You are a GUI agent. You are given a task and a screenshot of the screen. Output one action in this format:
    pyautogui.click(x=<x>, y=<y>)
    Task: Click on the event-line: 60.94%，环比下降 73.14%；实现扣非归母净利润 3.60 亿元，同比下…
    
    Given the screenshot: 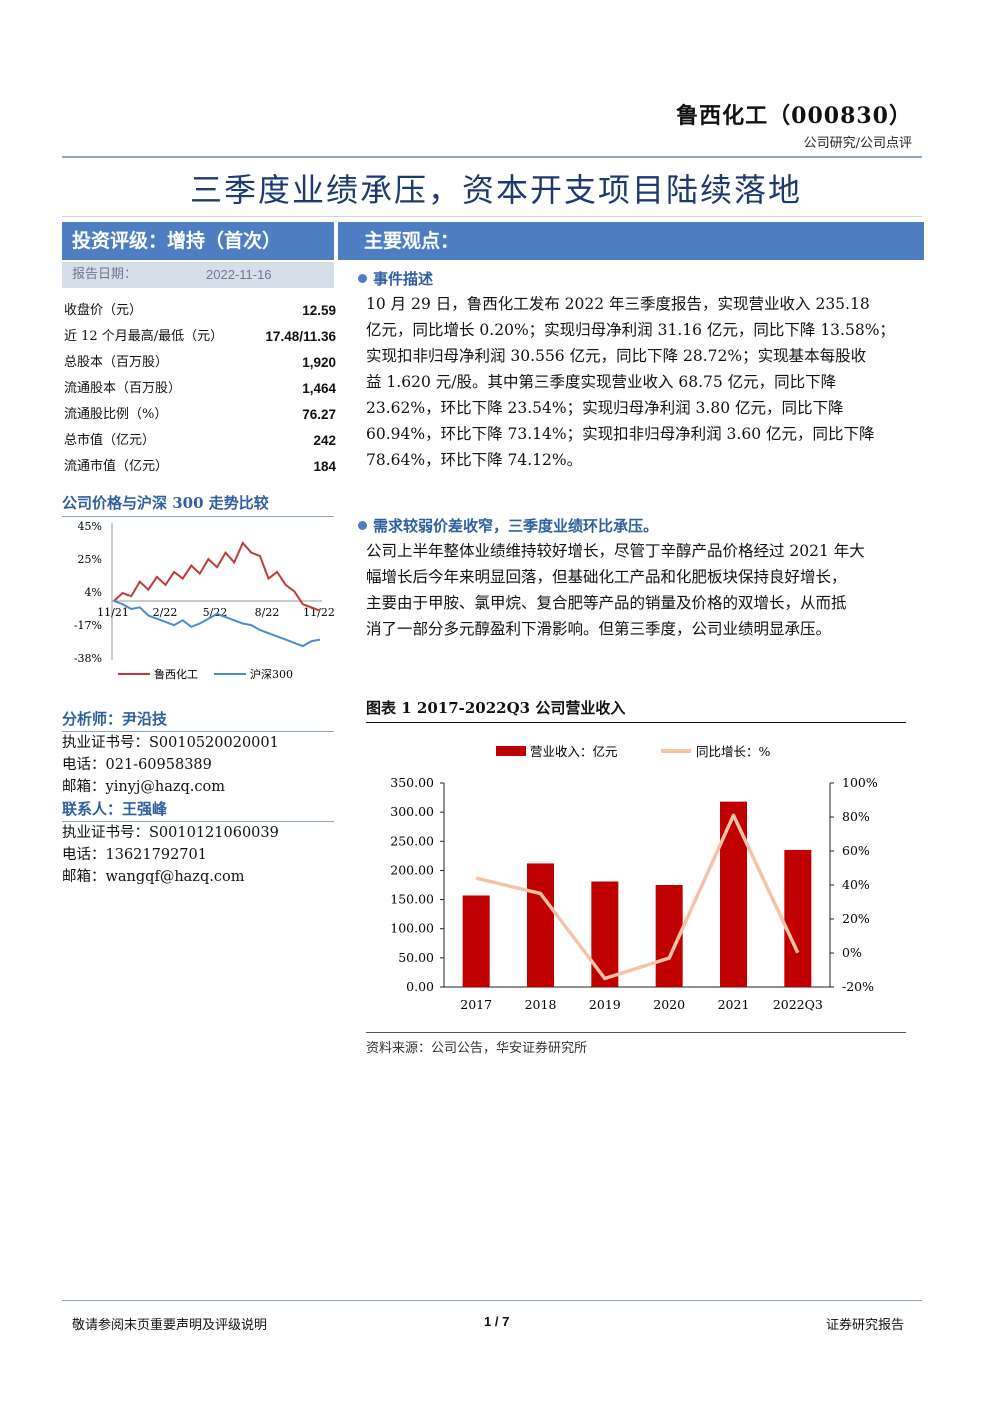 What is the action you would take?
    pyautogui.click(x=620, y=434)
    